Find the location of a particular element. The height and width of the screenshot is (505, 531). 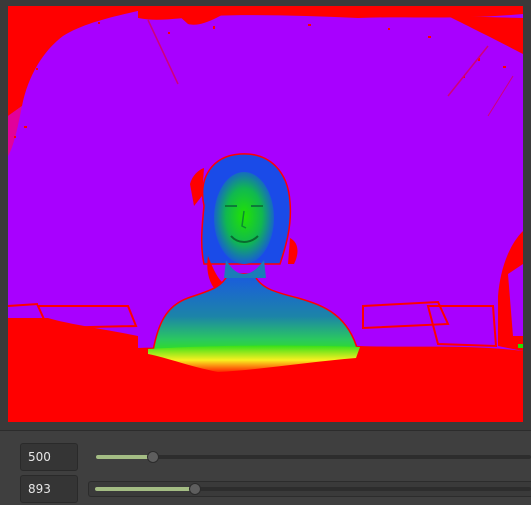

depth-range-controls: 500 893 is located at coordinates (265, 468).